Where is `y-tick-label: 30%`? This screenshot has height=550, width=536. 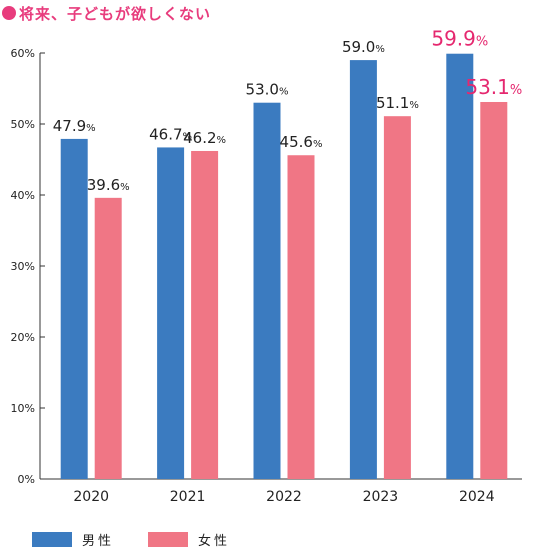
y-tick-label: 30% is located at coordinates (23, 266).